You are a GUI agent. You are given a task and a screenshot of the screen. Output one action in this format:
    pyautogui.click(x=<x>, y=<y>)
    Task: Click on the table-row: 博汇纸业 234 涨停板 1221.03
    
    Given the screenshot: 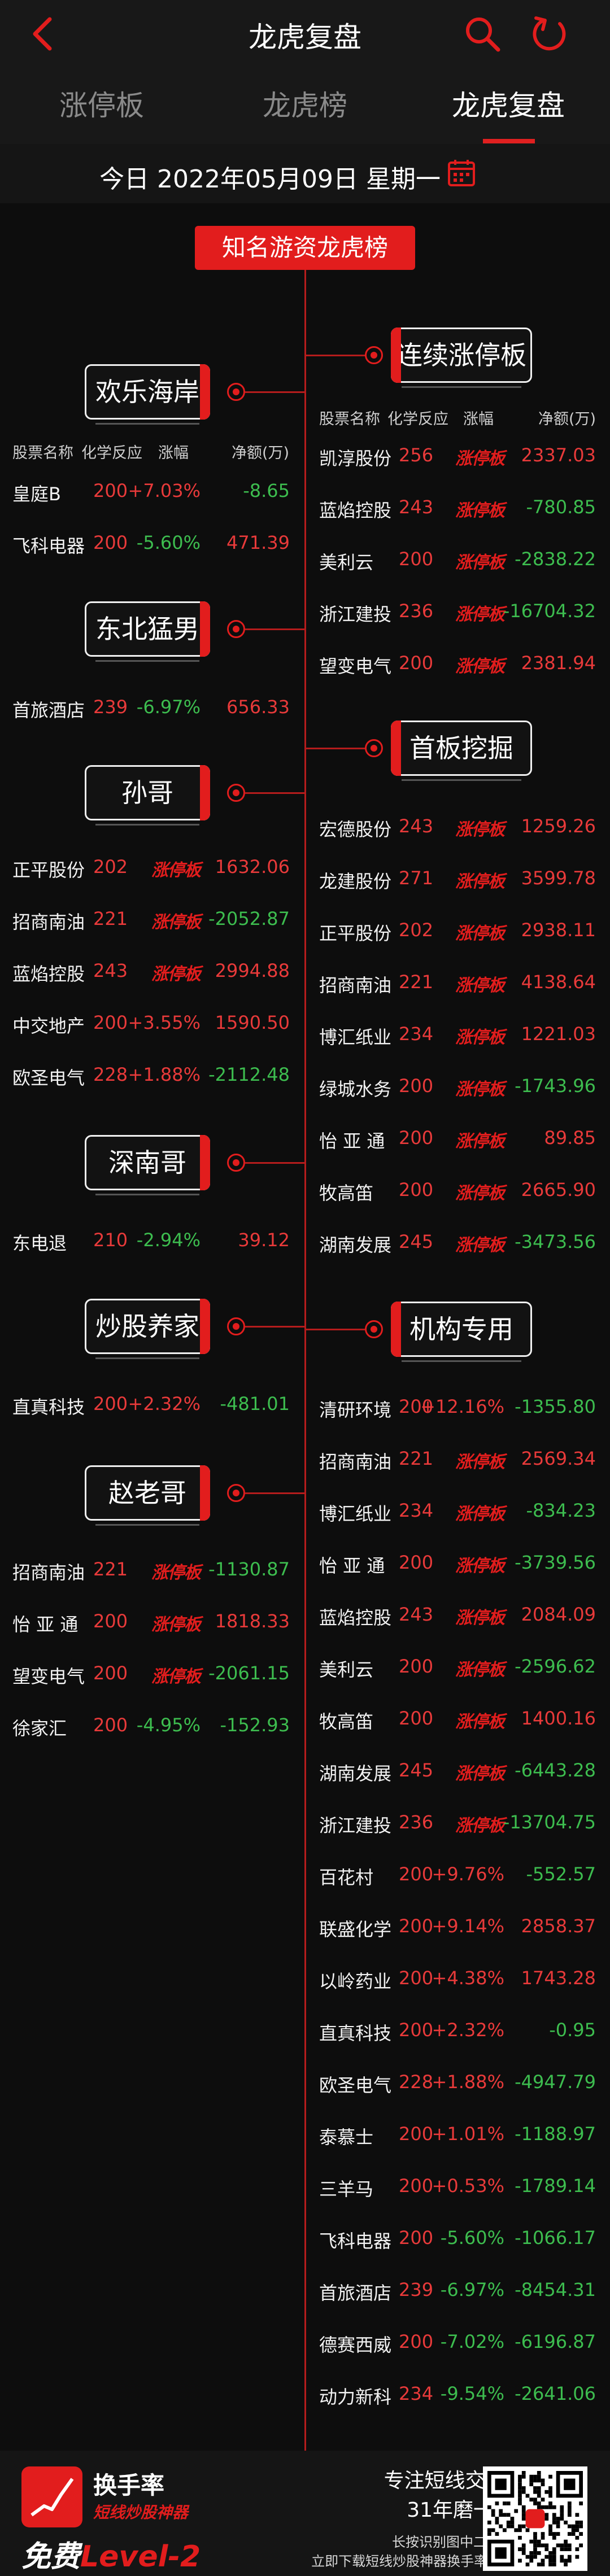 What is the action you would take?
    pyautogui.click(x=305, y=1037)
    